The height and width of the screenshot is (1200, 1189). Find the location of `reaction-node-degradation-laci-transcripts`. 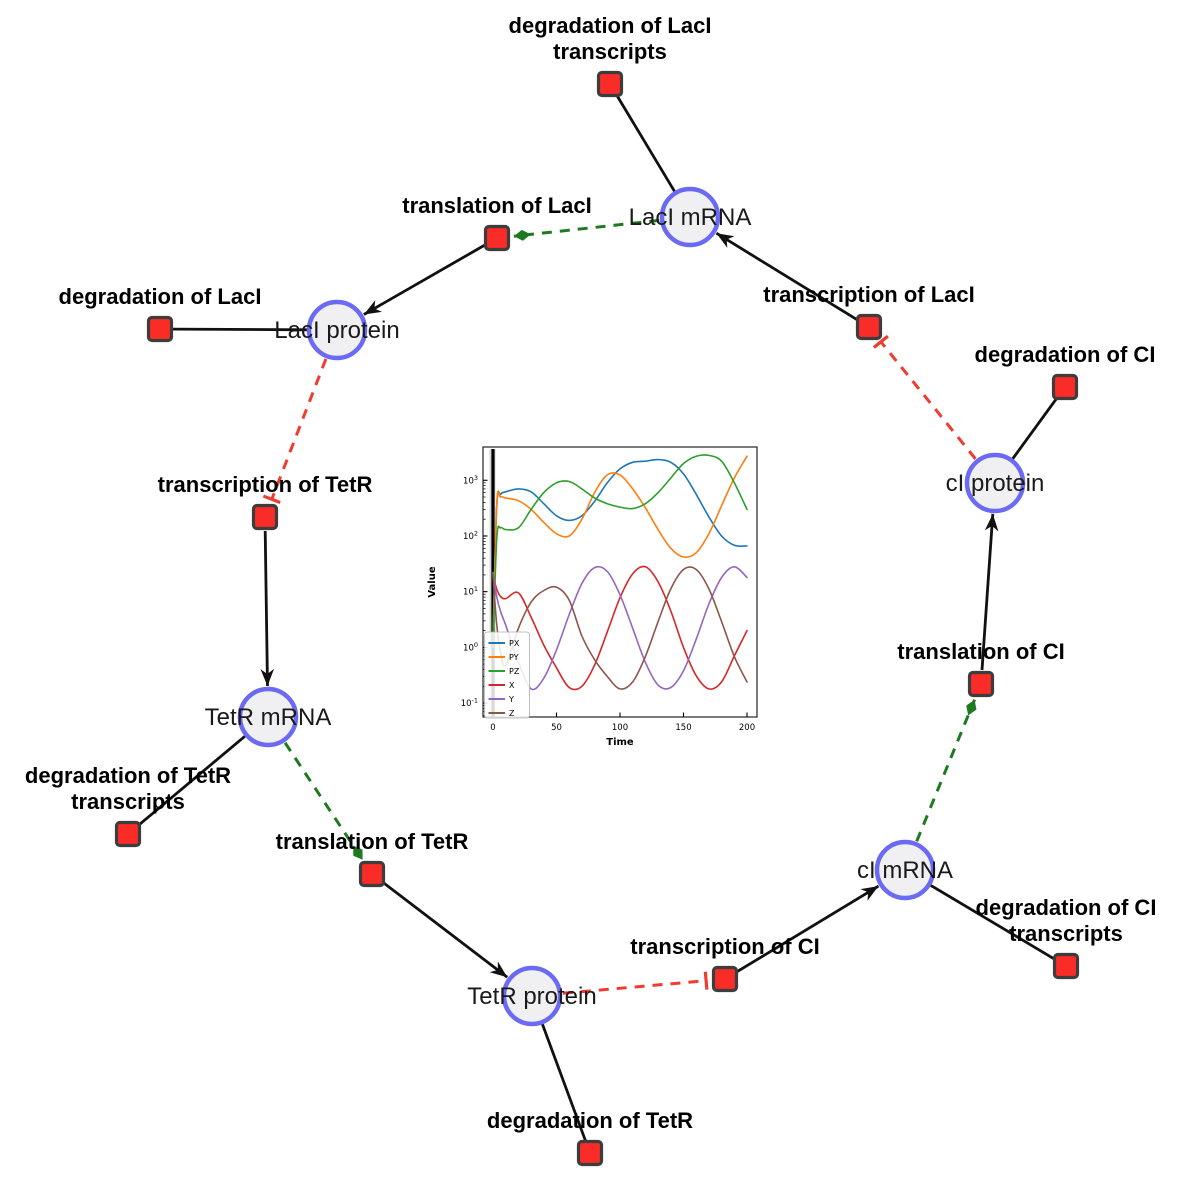

reaction-node-degradation-laci-transcripts is located at coordinates (610, 84).